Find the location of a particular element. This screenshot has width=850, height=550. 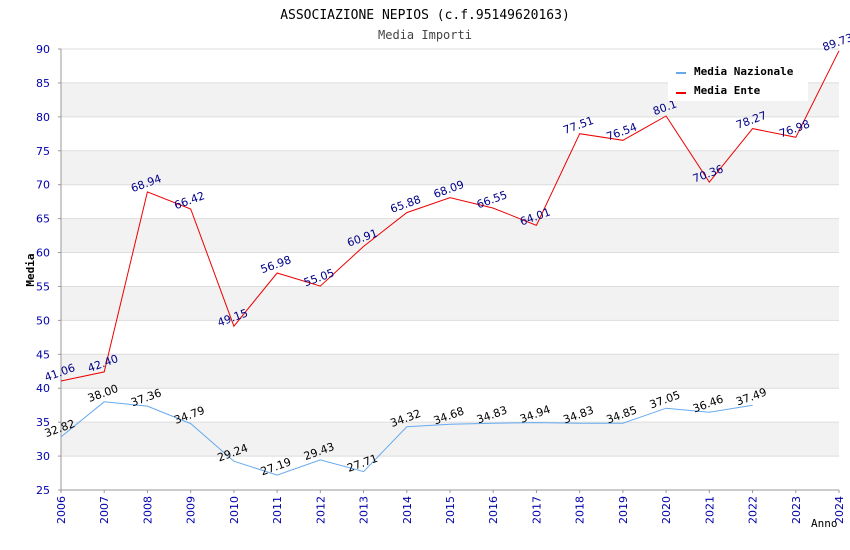

y-tick-label: 85 is located at coordinates (43, 83).